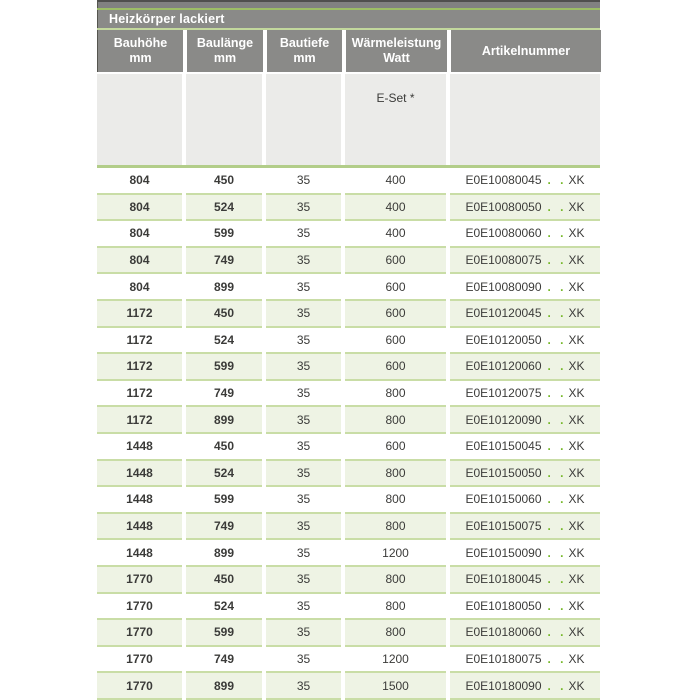 This screenshot has width=700, height=700. What do you see at coordinates (525, 633) in the screenshot?
I see `cell-artikelnummer: E0E10180060 . . XK` at bounding box center [525, 633].